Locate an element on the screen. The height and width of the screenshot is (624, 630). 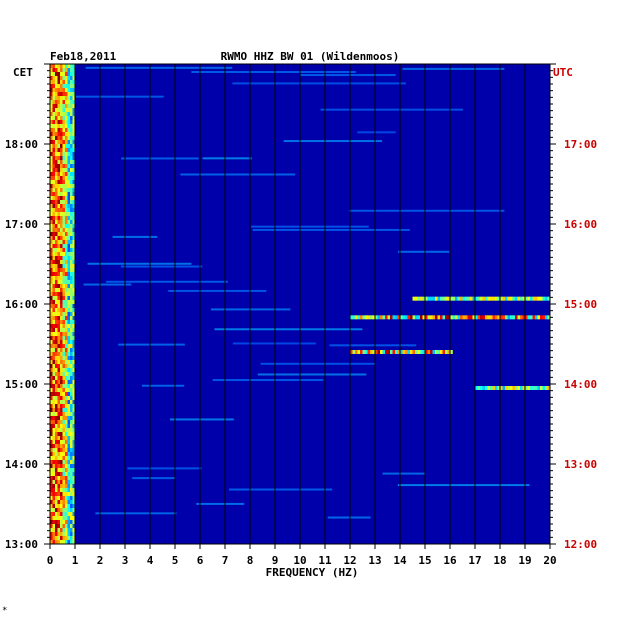
x-tick-label: 7 is located at coordinates (225, 560).